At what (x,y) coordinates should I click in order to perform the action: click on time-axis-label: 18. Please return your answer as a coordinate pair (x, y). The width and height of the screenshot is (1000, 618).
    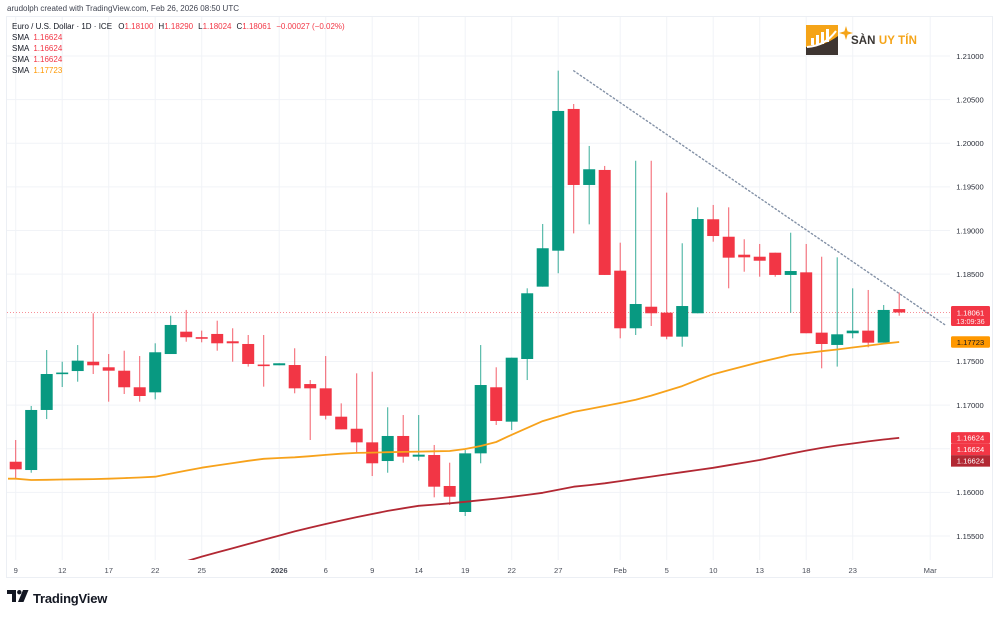
    Looking at the image, I should click on (806, 570).